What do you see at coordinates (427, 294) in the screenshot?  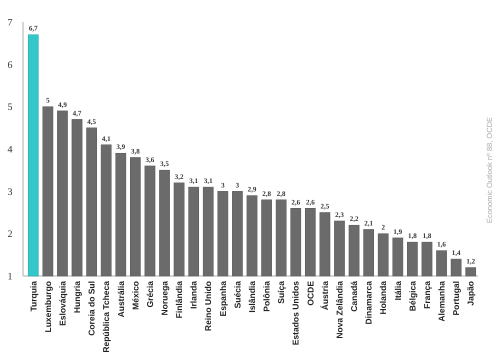 I see `x-tick-label: França` at bounding box center [427, 294].